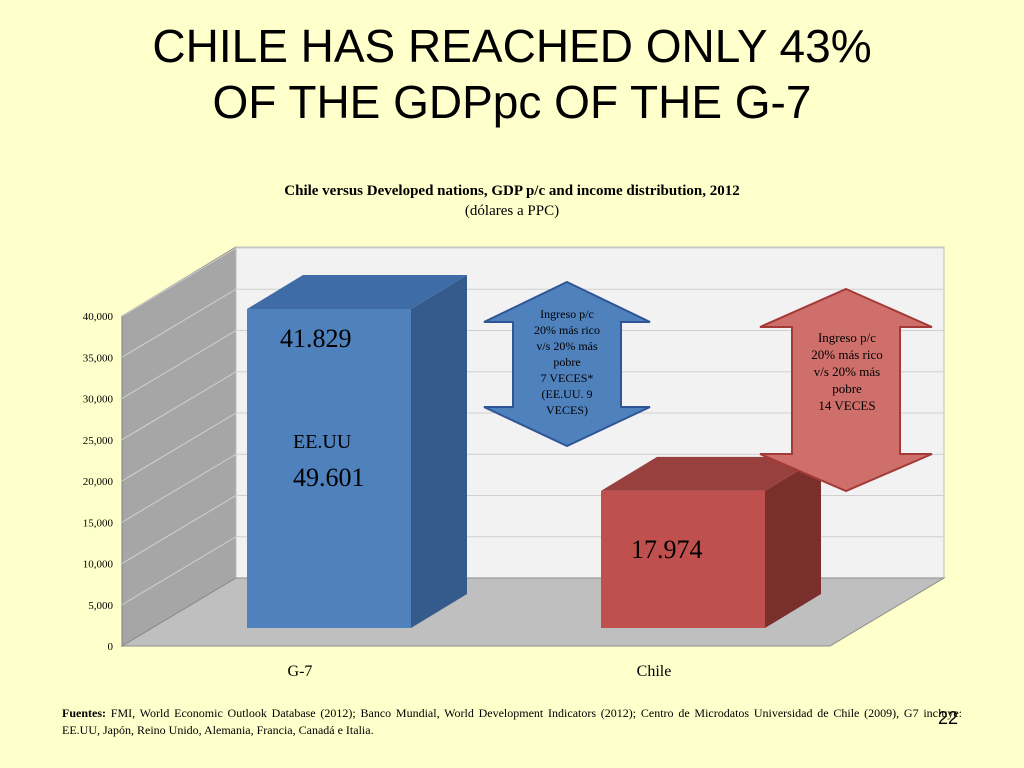  I want to click on usa-value: 49.601, so click(329, 477).